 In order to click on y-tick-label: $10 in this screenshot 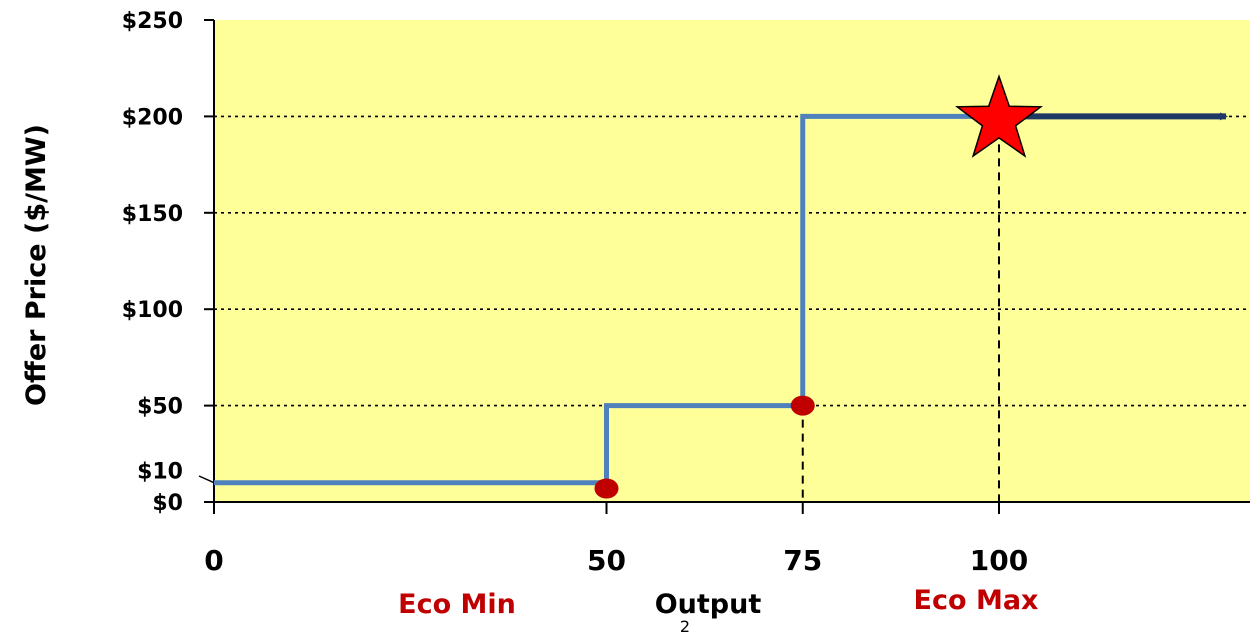, I will do `click(160, 472)`.